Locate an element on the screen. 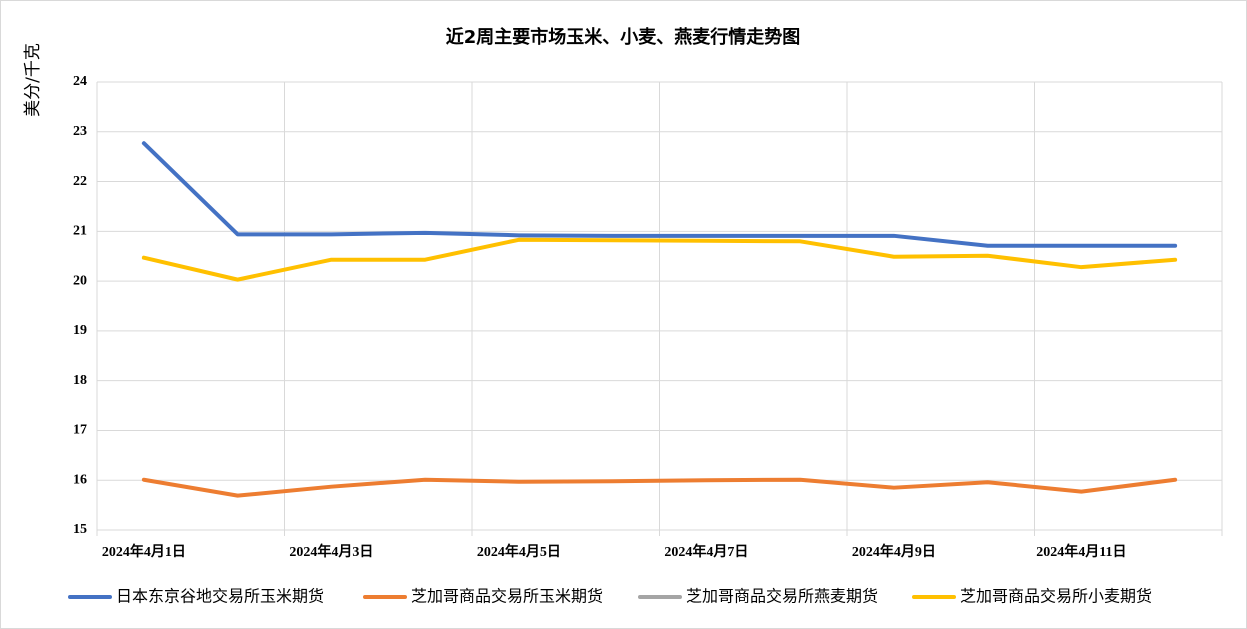 This screenshot has width=1247, height=629. y-tick-label: 16 is located at coordinates (80, 479).